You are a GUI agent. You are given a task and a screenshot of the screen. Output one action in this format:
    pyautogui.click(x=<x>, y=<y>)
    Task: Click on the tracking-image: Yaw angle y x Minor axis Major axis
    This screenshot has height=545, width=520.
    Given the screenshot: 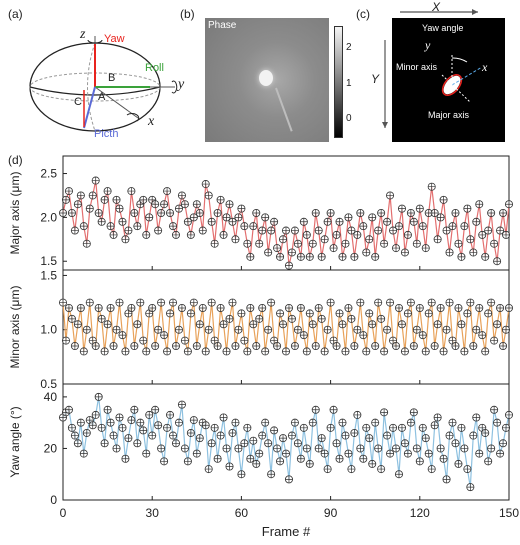 What is the action you would take?
    pyautogui.click(x=448, y=80)
    